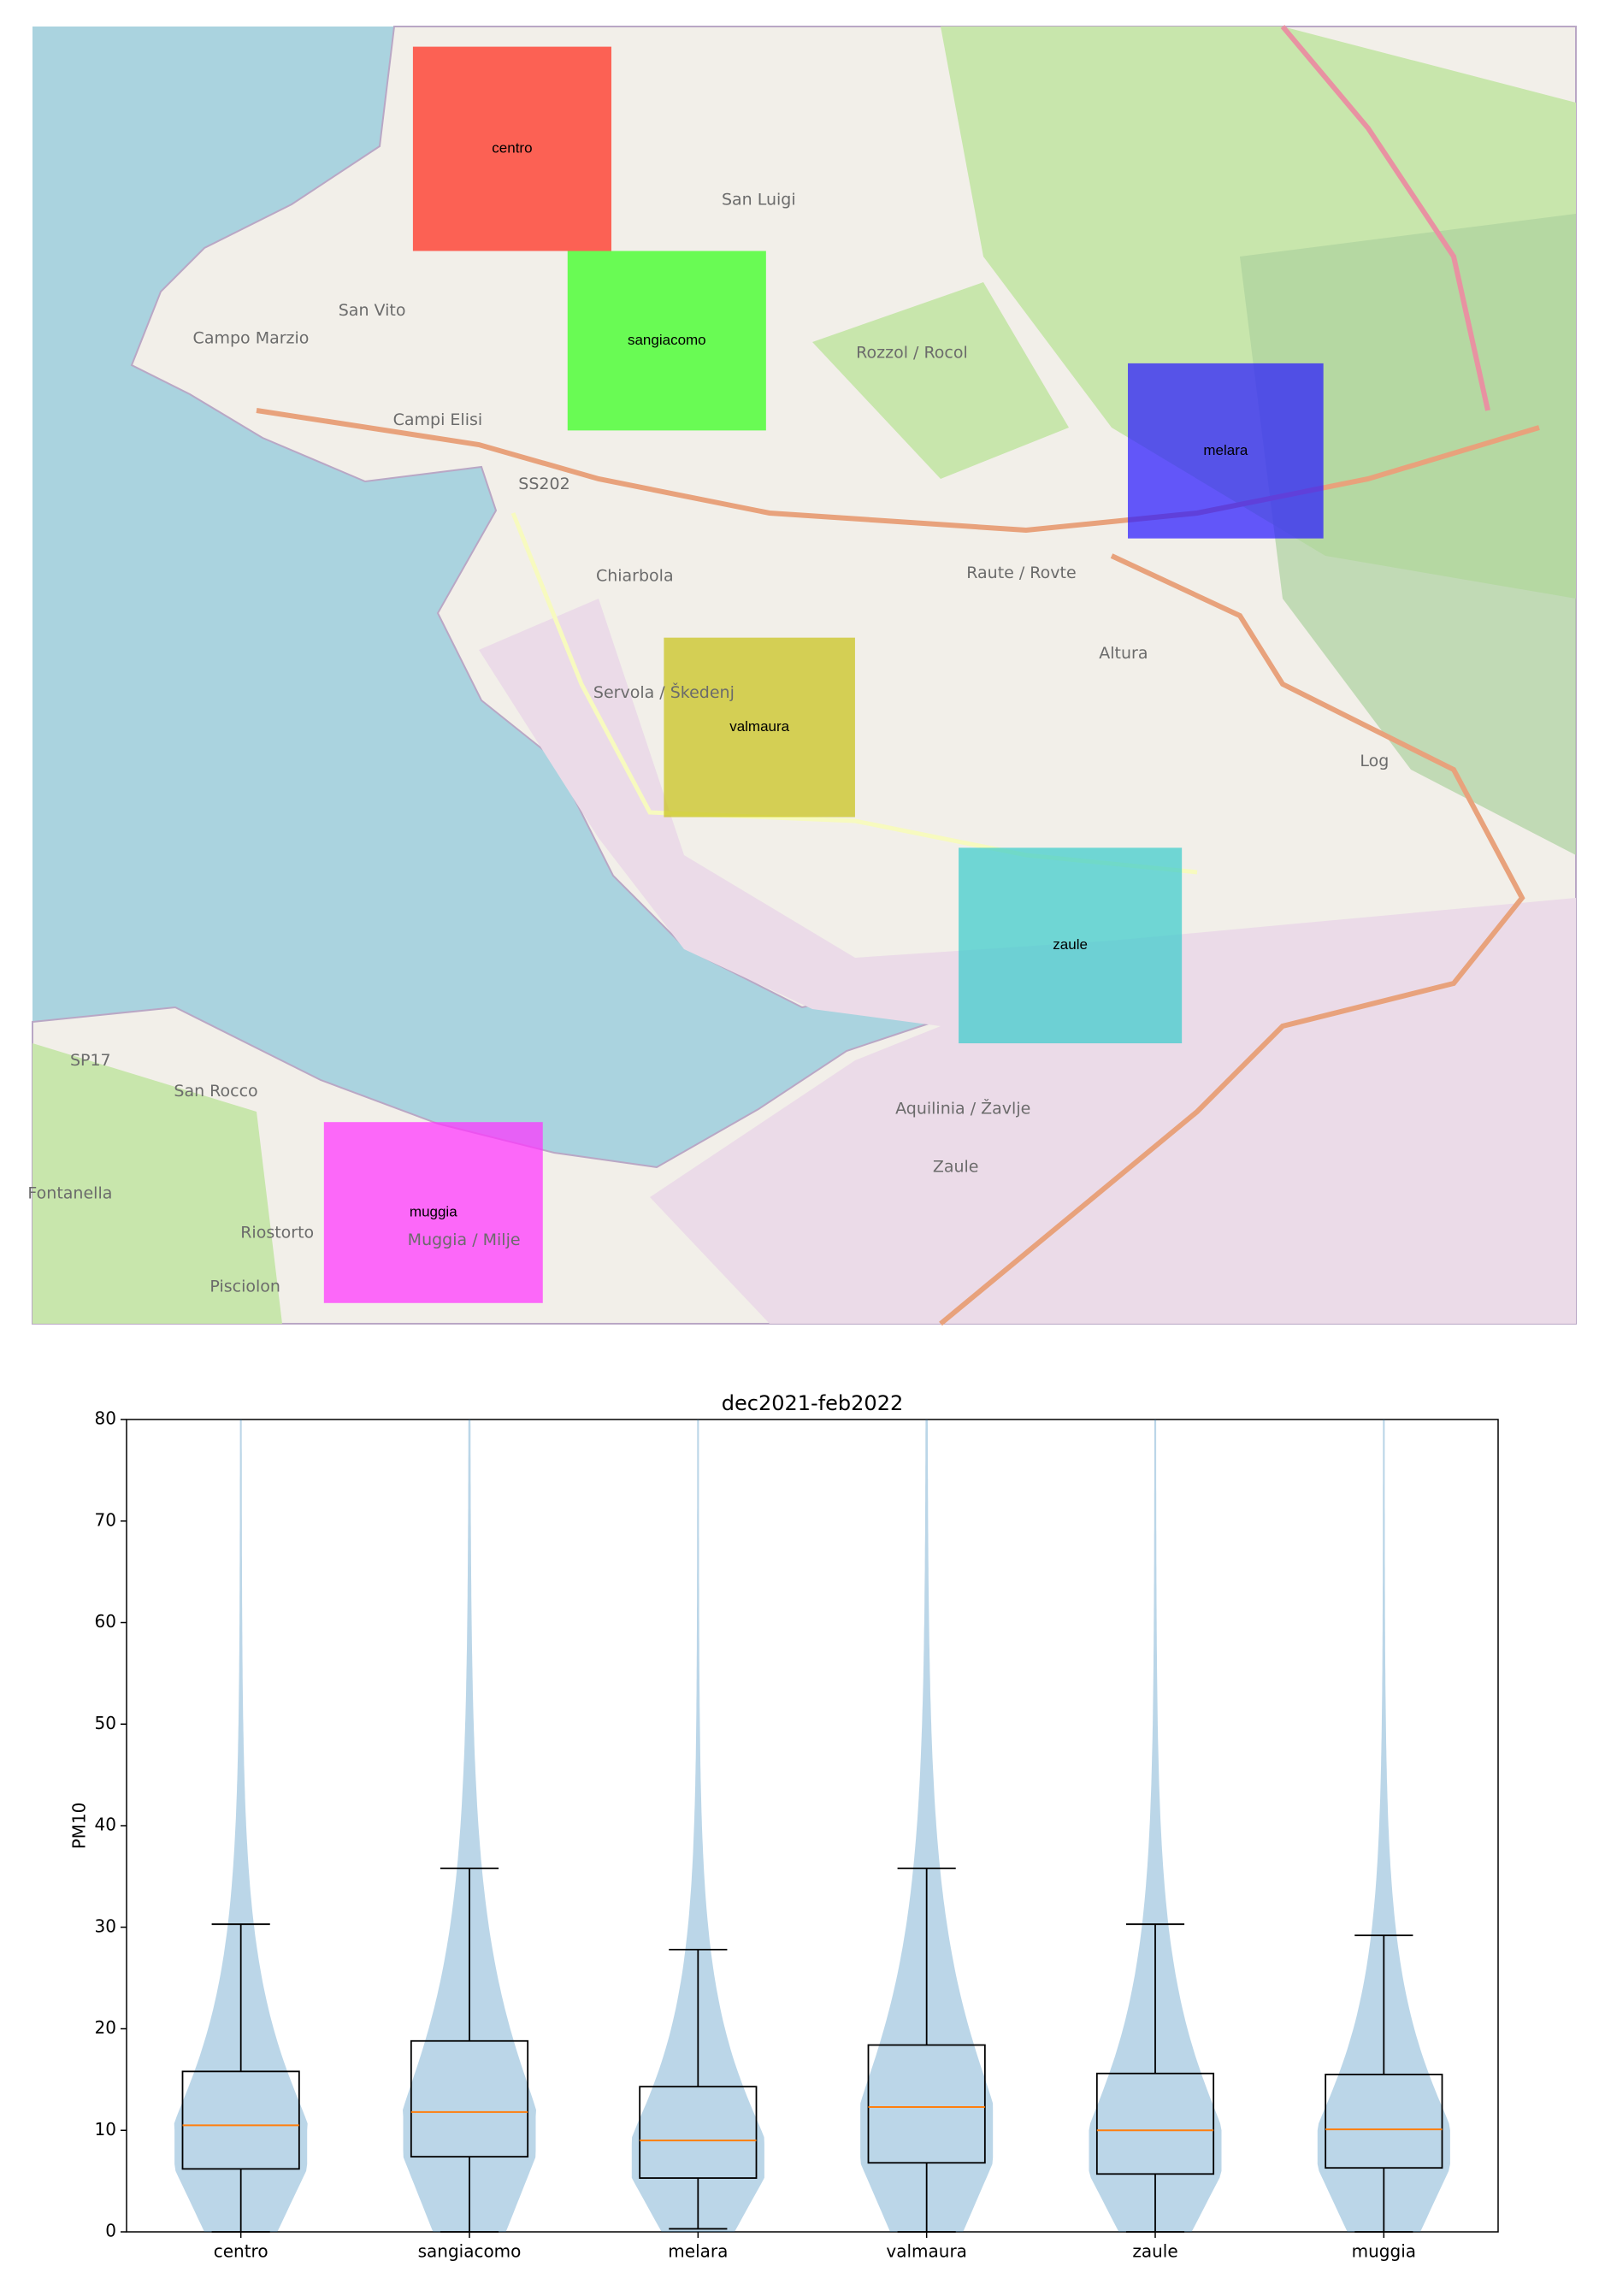 This screenshot has height=2296, width=1605. I want to click on region-label: valmaura, so click(759, 726).